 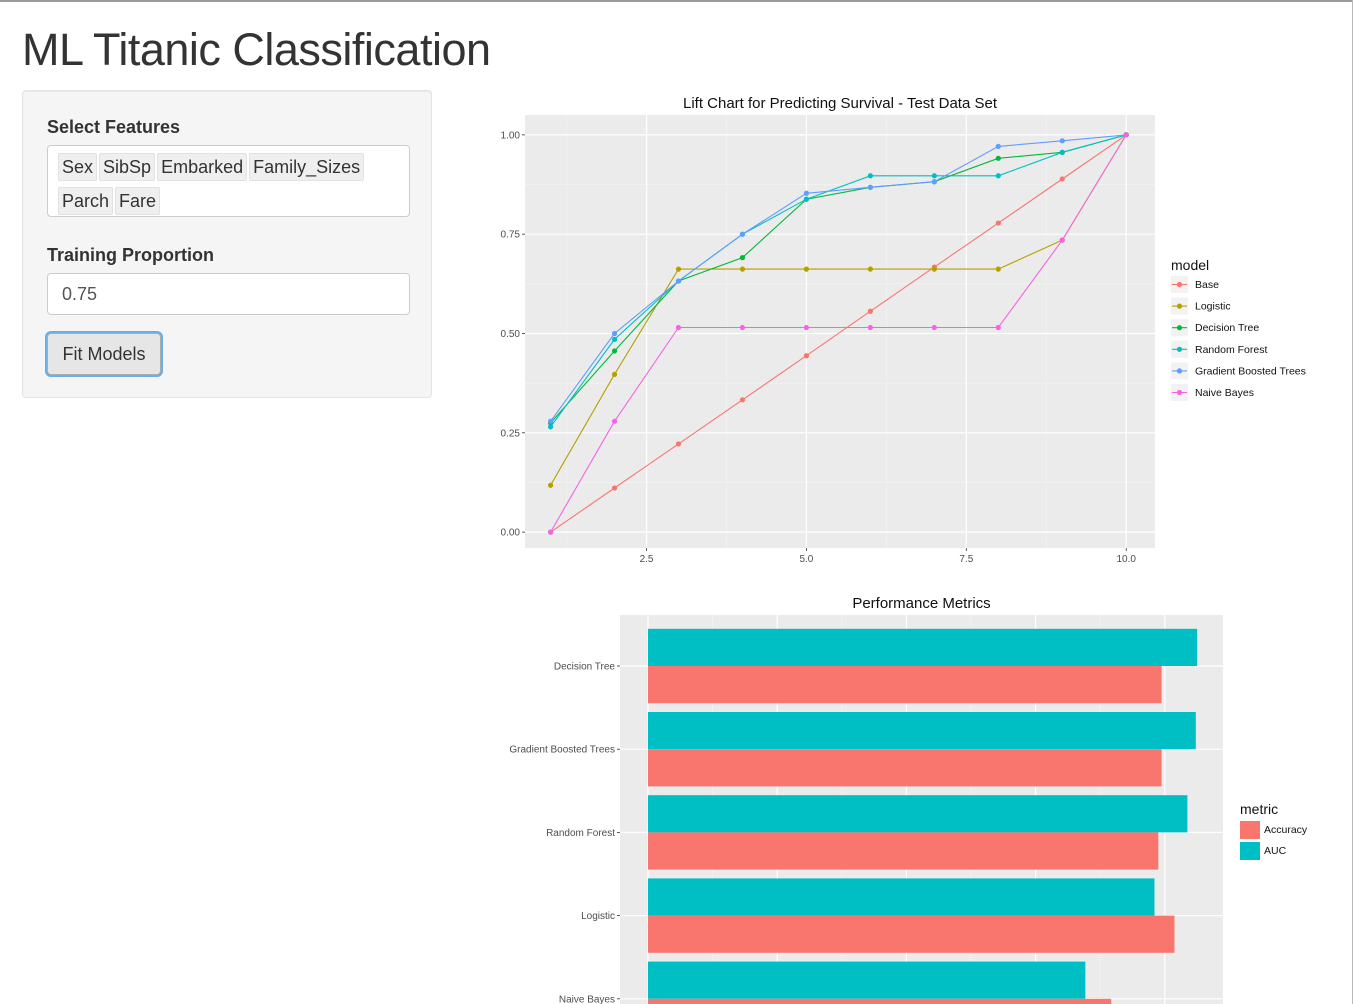 What do you see at coordinates (1286, 830) in the screenshot?
I see `perf-legend-label: Accuracy` at bounding box center [1286, 830].